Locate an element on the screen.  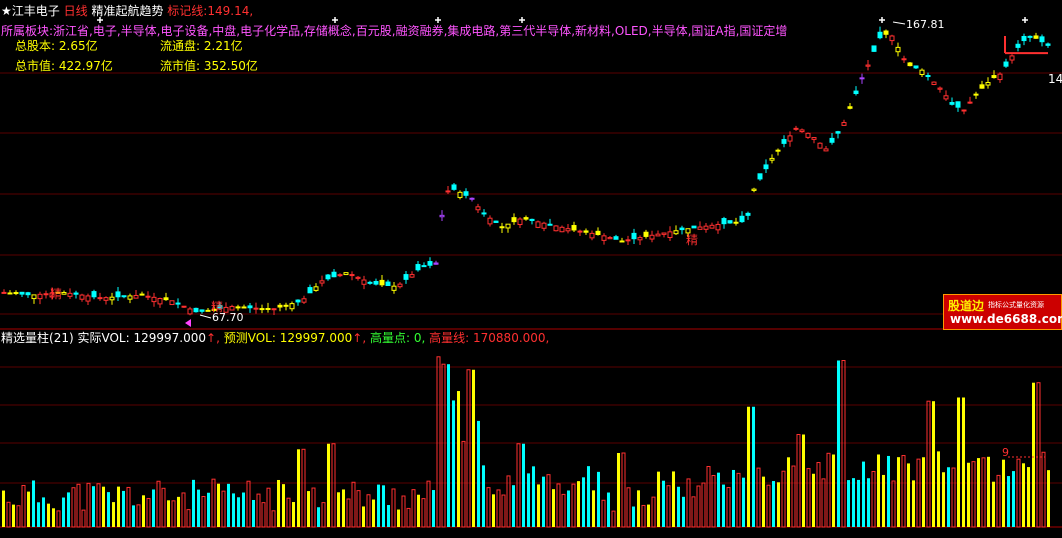
mark-line-label: 标记线: is located at coordinates (187, 11).